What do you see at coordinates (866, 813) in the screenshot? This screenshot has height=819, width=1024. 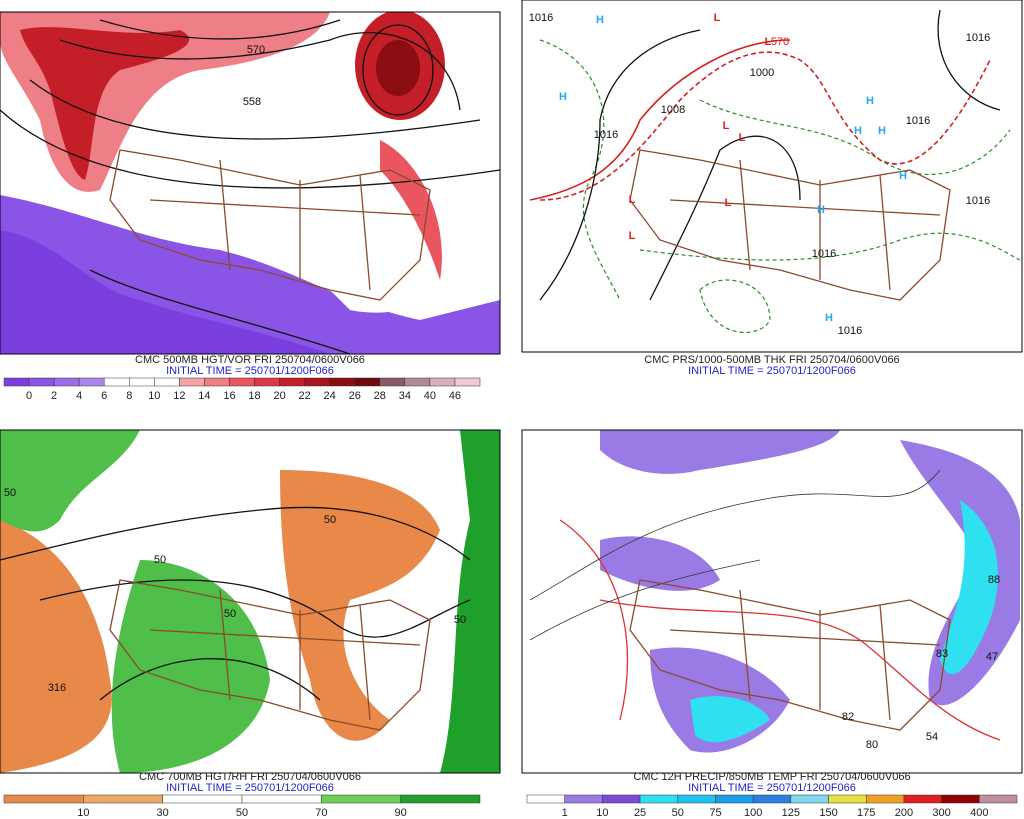 I see `colorbar-label: 175` at bounding box center [866, 813].